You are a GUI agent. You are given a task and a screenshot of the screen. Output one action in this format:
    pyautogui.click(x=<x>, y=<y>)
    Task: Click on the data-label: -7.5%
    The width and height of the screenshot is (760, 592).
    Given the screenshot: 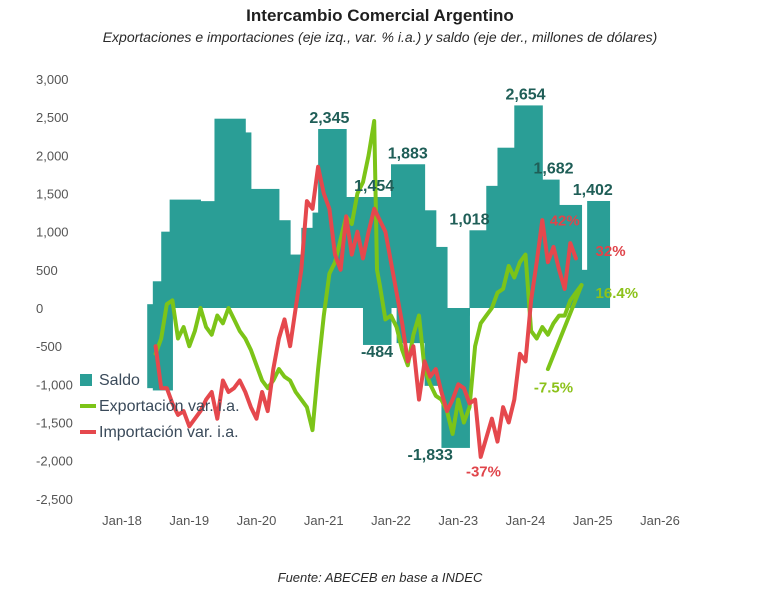 What is the action you would take?
    pyautogui.click(x=553, y=388)
    